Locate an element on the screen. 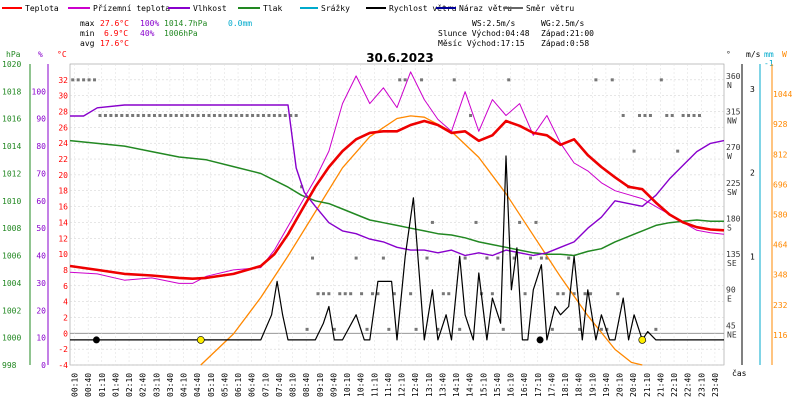 This screenshot has width=800, height=400. x-tick-label: 16:10 is located at coordinates (511, 385).